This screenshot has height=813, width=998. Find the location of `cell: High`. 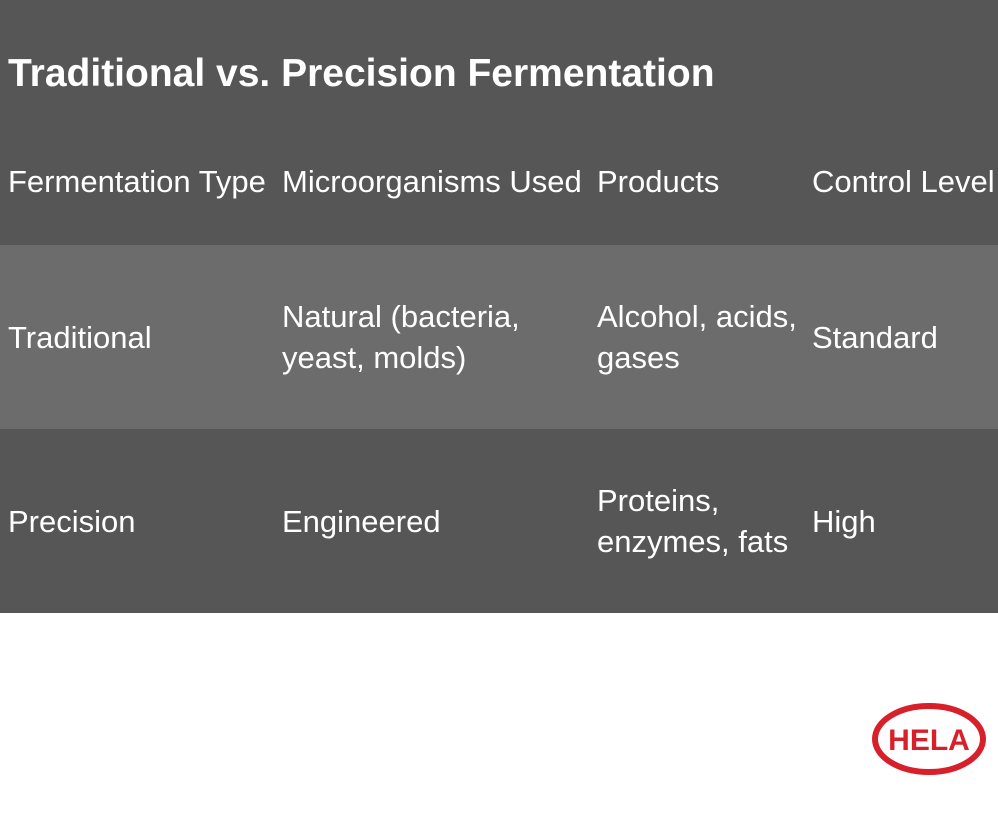

cell: High is located at coordinates (899, 521).